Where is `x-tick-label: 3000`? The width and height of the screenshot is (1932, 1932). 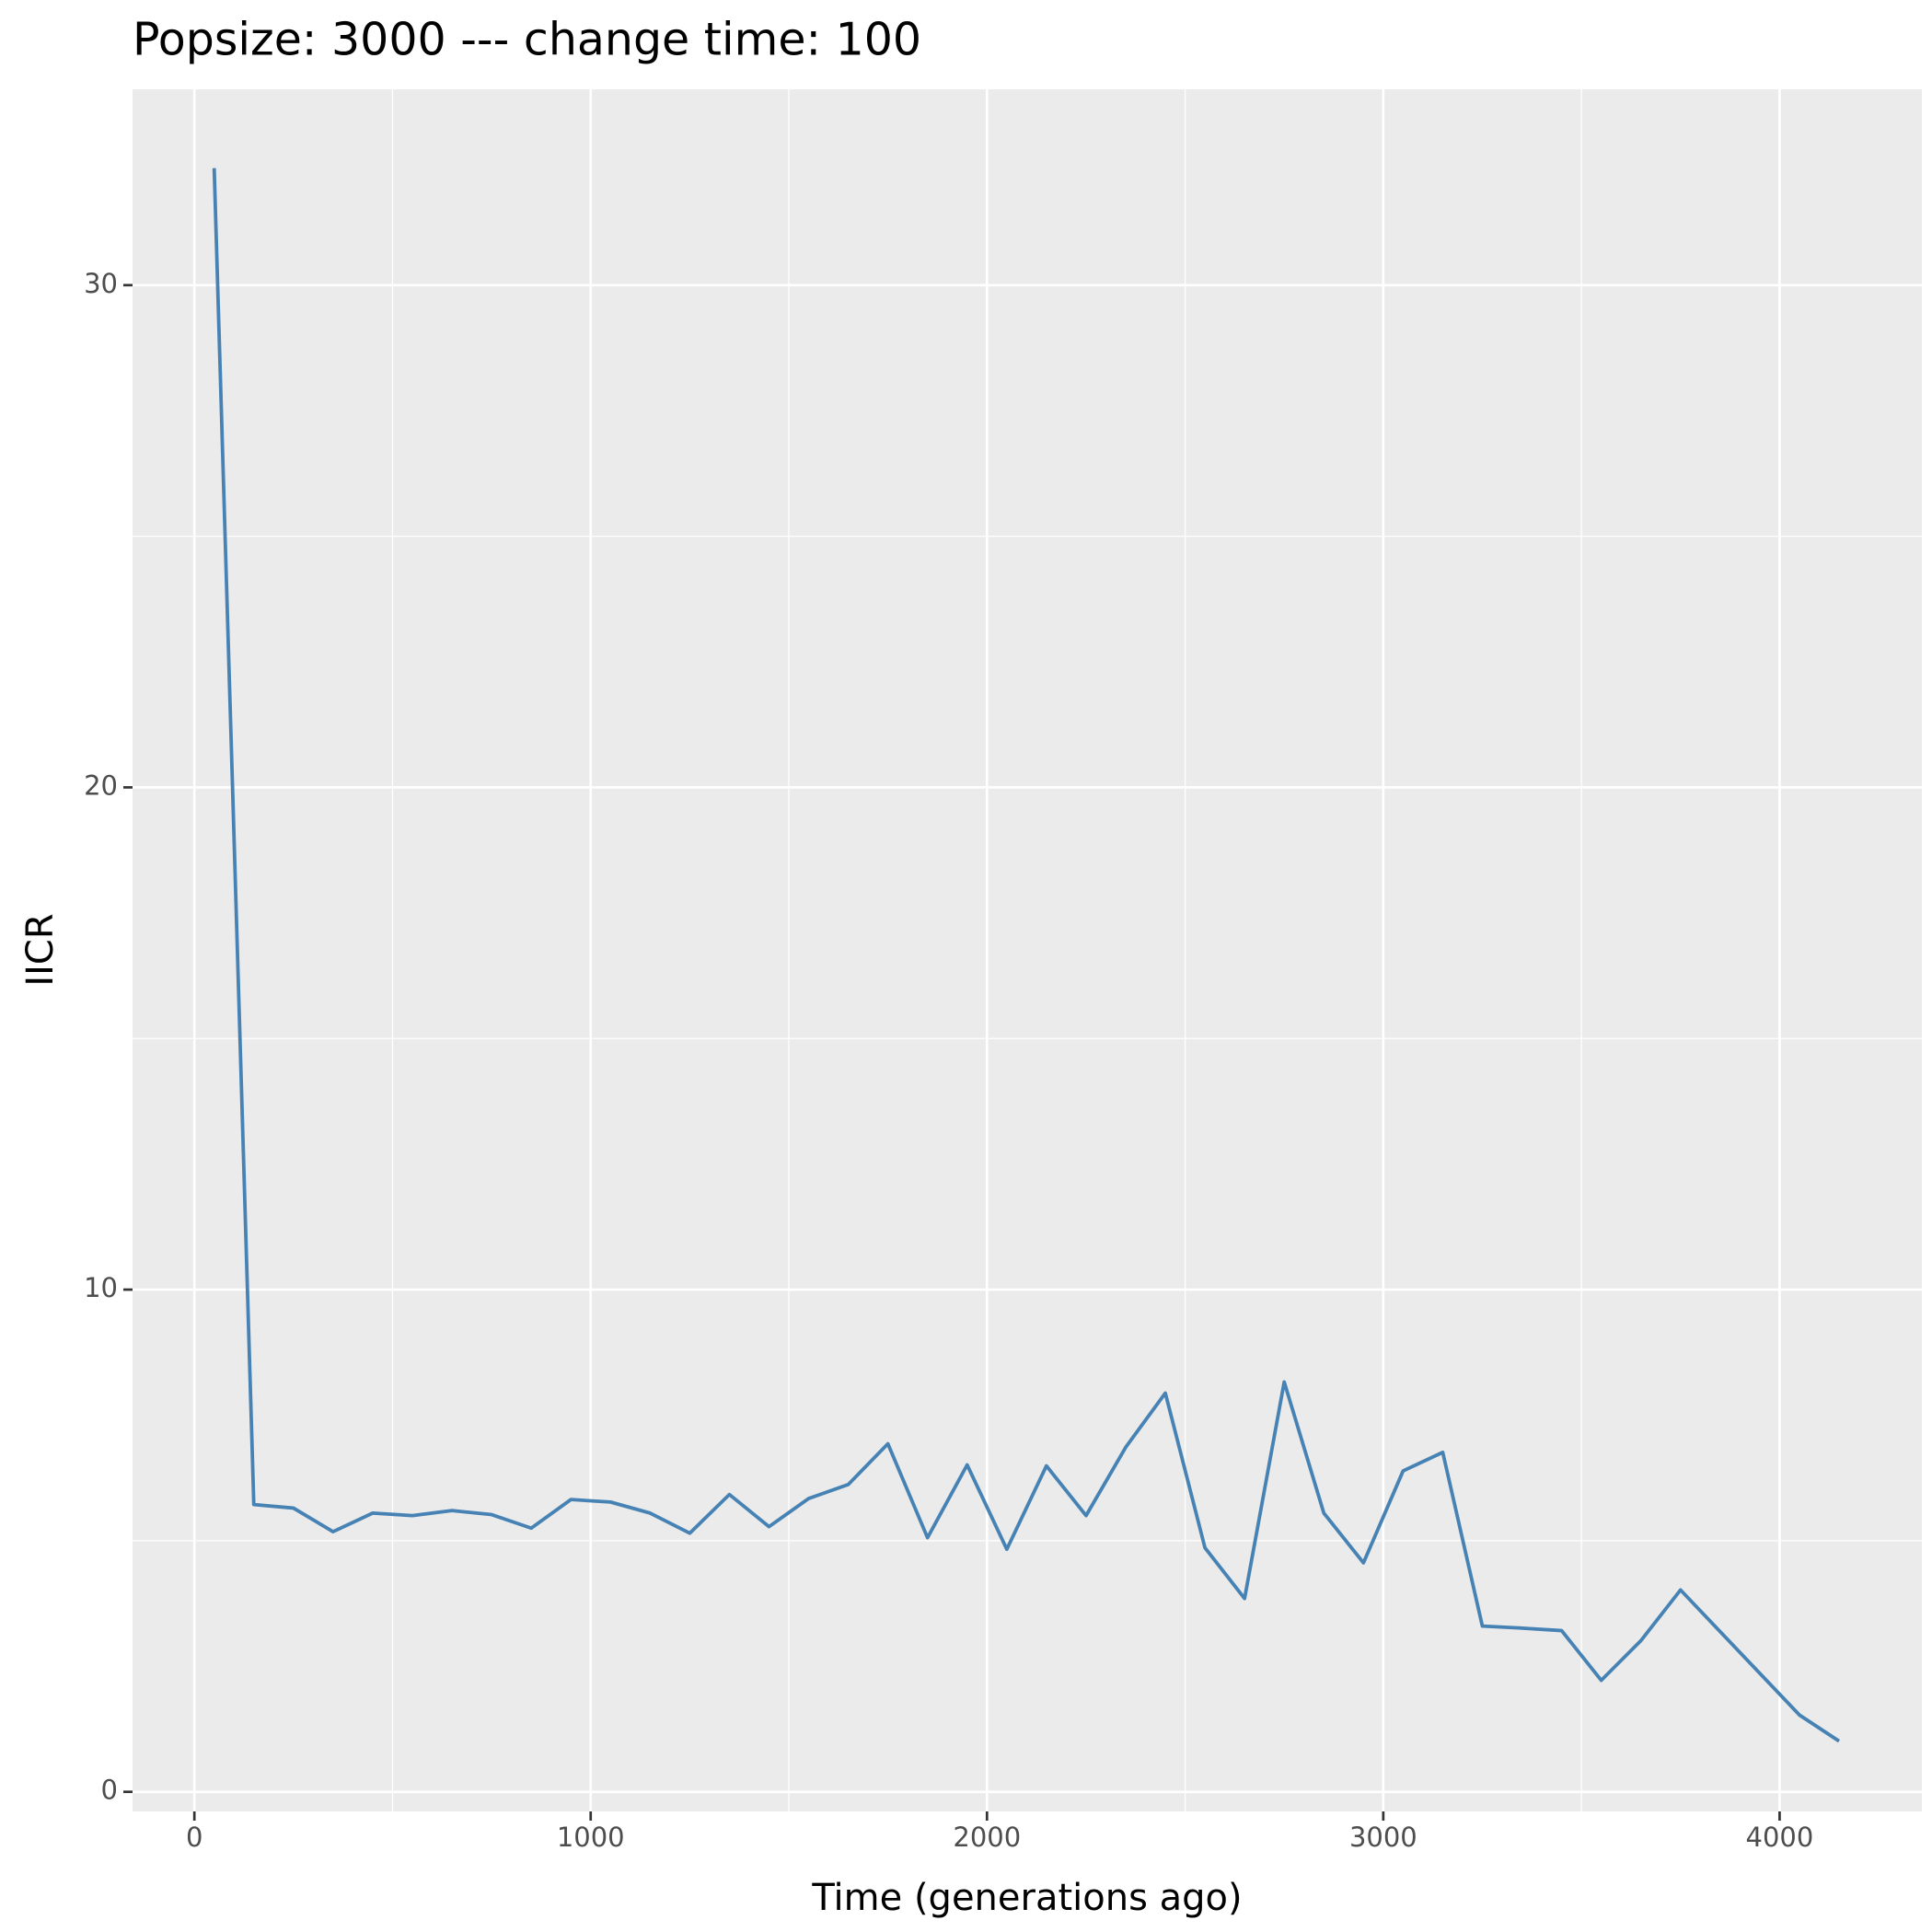
x-tick-label: 3000 is located at coordinates (1383, 1838).